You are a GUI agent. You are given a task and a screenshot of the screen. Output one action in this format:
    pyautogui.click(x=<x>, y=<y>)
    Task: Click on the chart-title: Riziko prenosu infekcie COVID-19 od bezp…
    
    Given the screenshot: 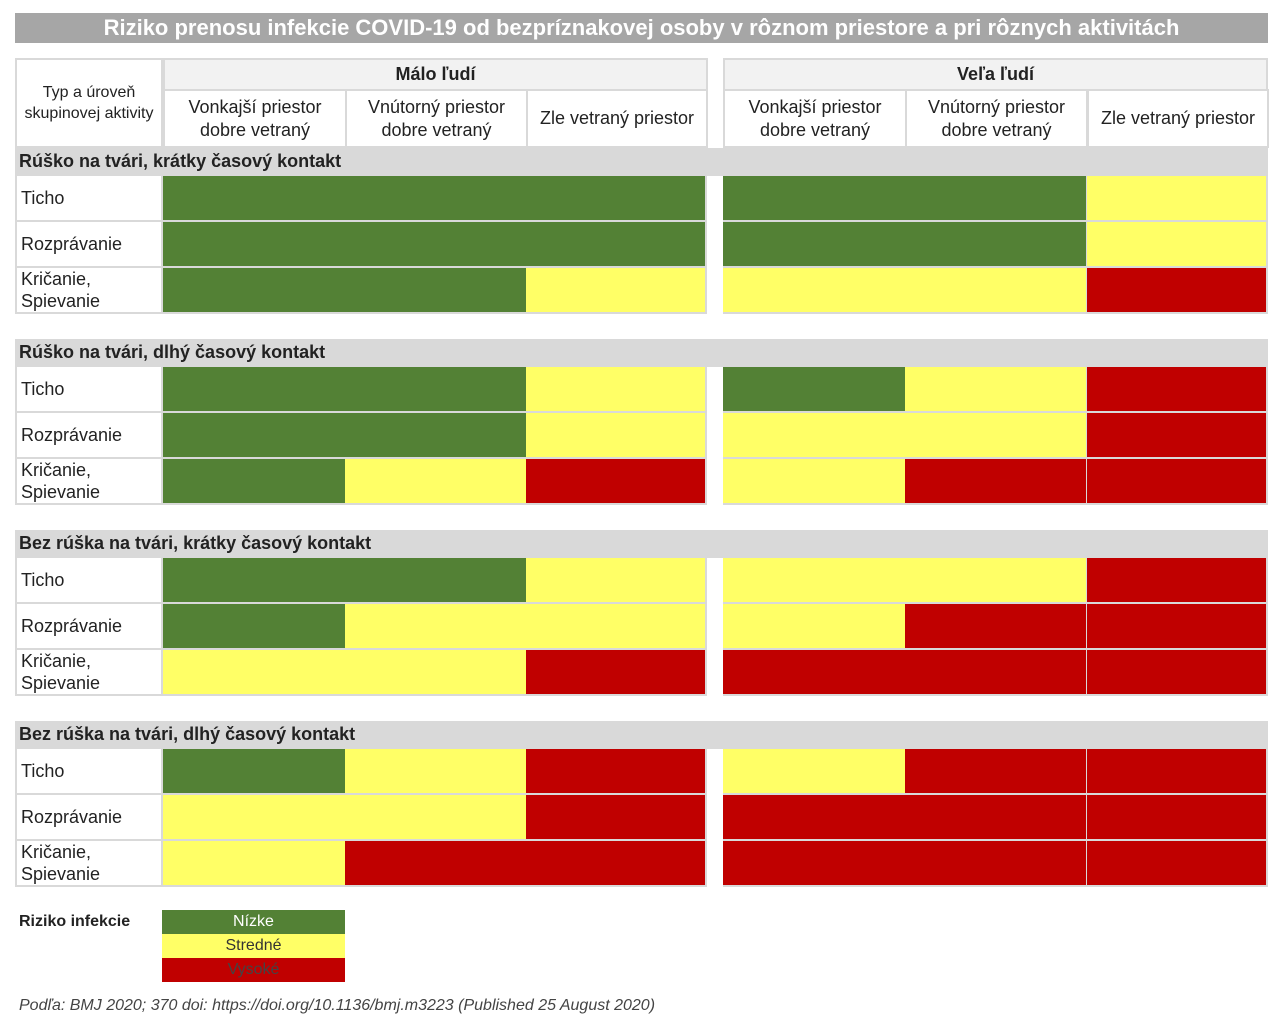 What is the action you would take?
    pyautogui.click(x=641, y=28)
    